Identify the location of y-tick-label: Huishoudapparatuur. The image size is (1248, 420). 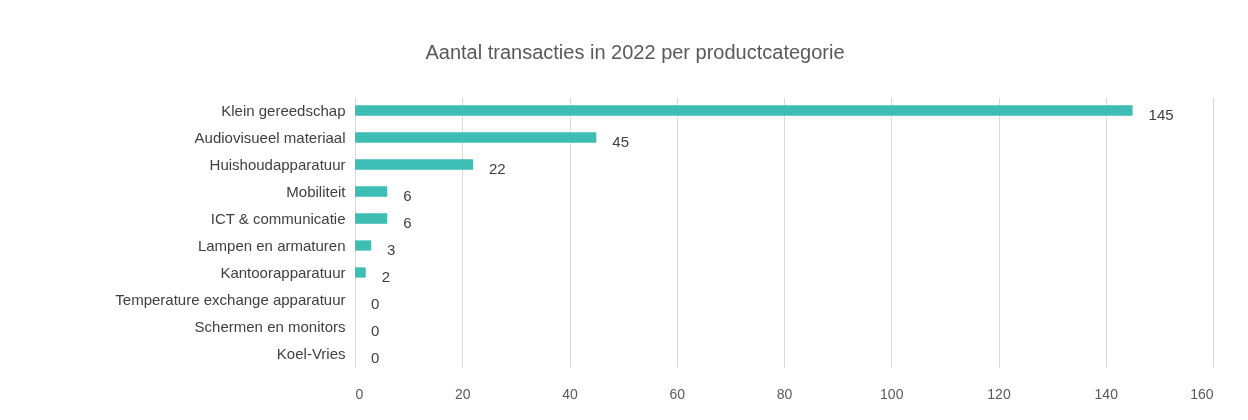
(277, 164).